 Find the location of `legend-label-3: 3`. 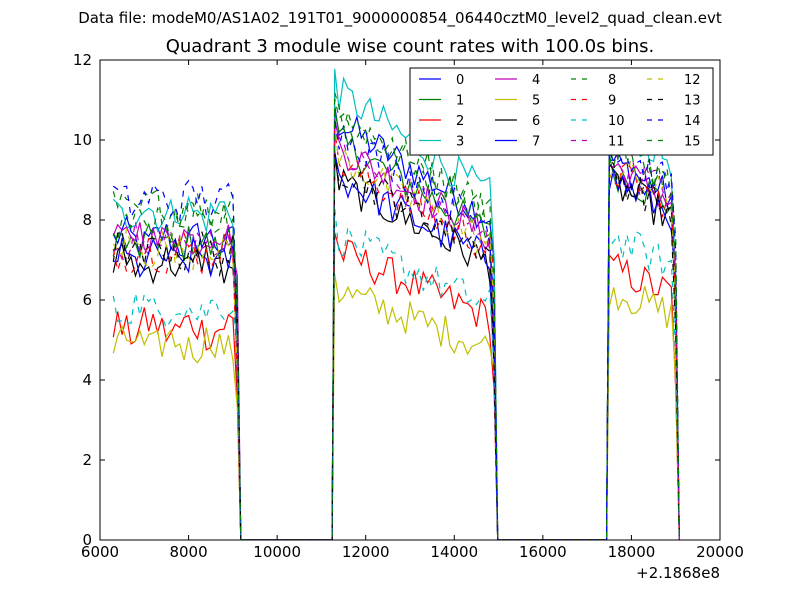

legend-label-3: 3 is located at coordinates (460, 142).